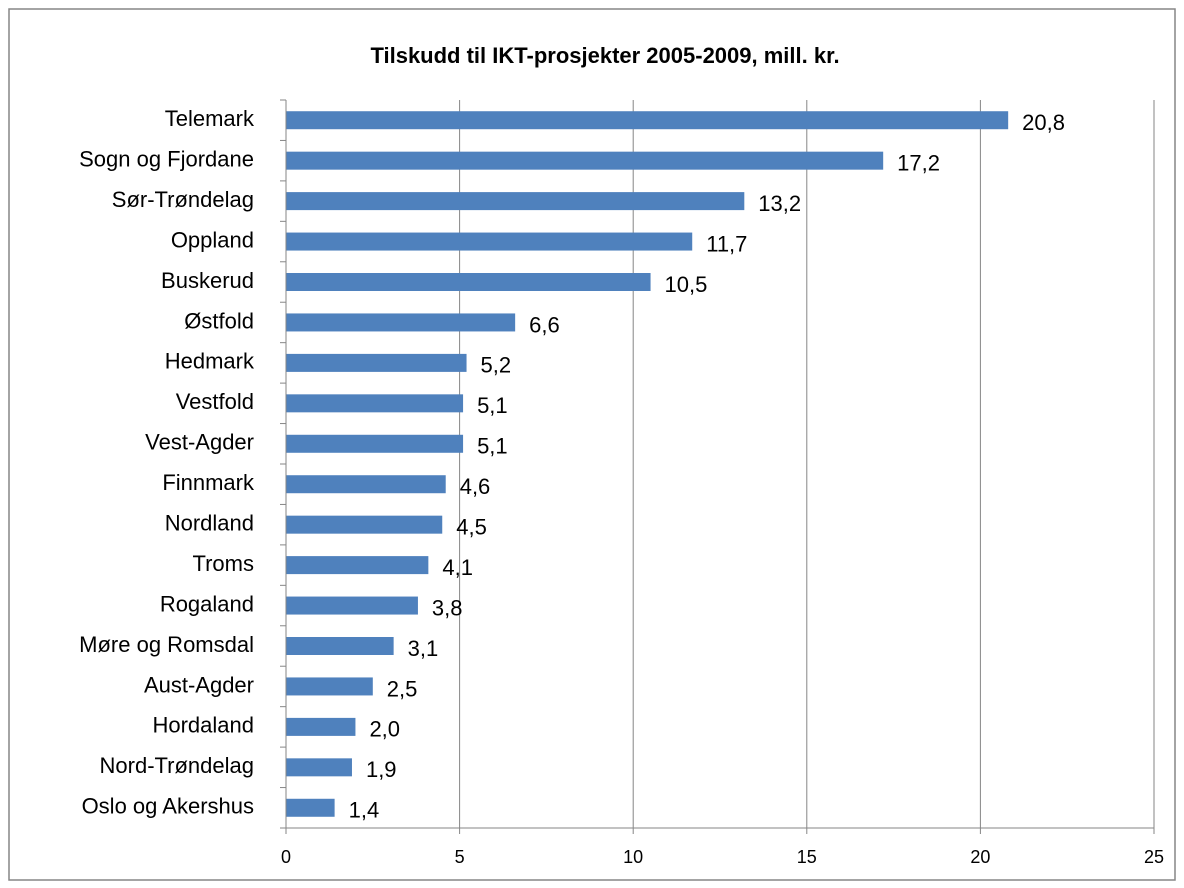  I want to click on value-label: 11,7, so click(726, 243).